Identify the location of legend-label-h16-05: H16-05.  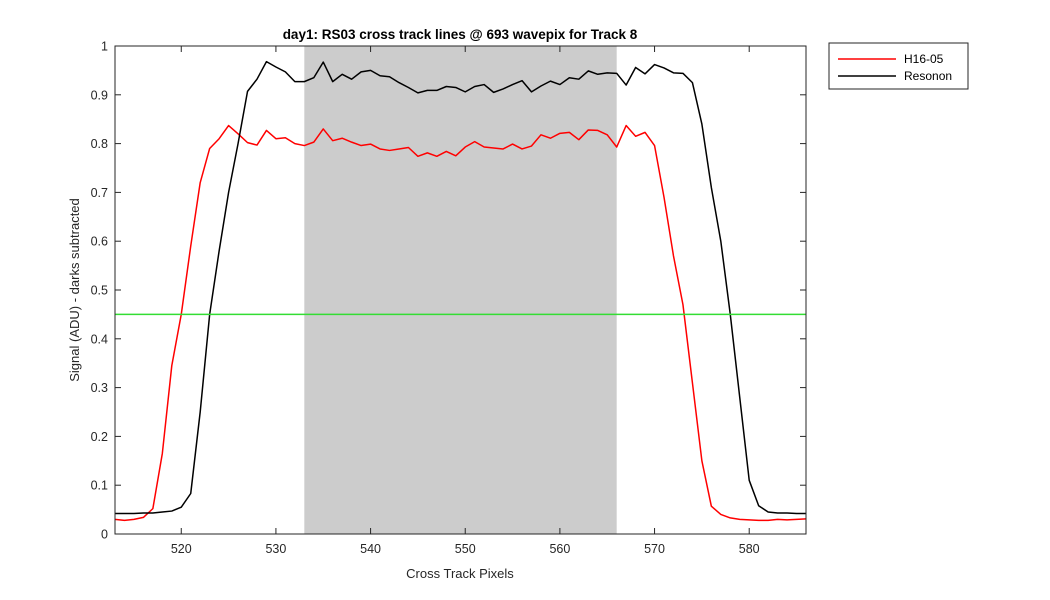
(924, 59).